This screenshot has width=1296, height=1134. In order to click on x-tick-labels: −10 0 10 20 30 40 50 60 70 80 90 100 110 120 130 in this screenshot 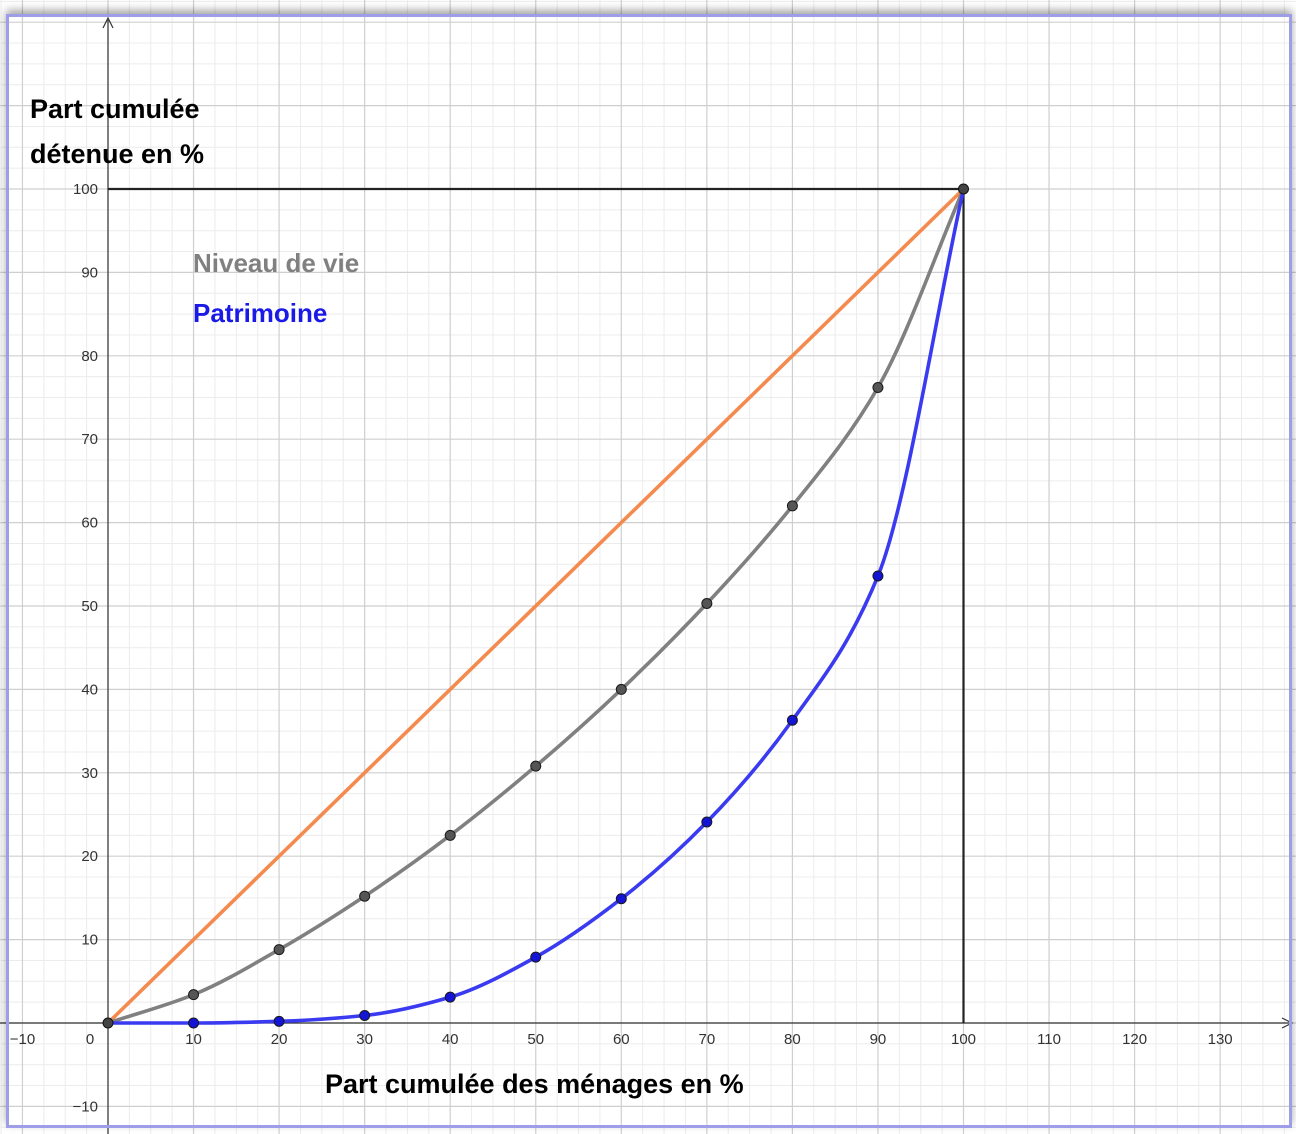, I will do `click(621, 1039)`.